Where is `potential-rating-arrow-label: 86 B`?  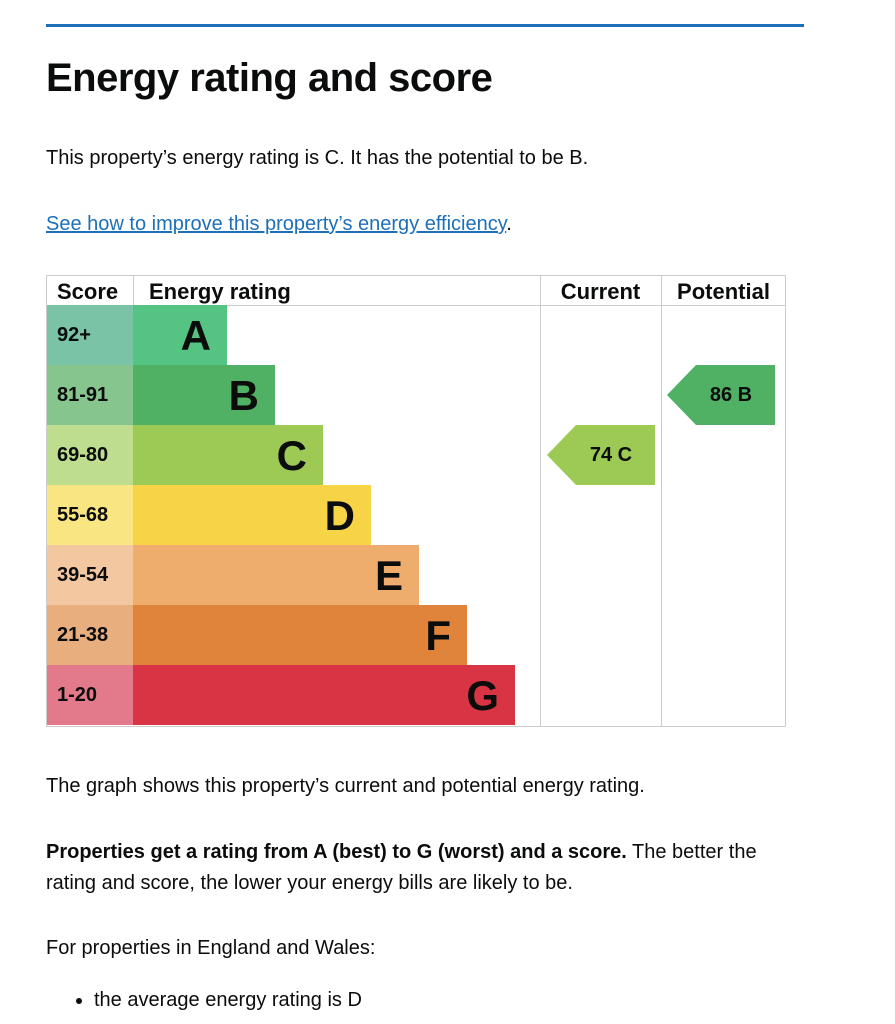 potential-rating-arrow-label: 86 B is located at coordinates (731, 395).